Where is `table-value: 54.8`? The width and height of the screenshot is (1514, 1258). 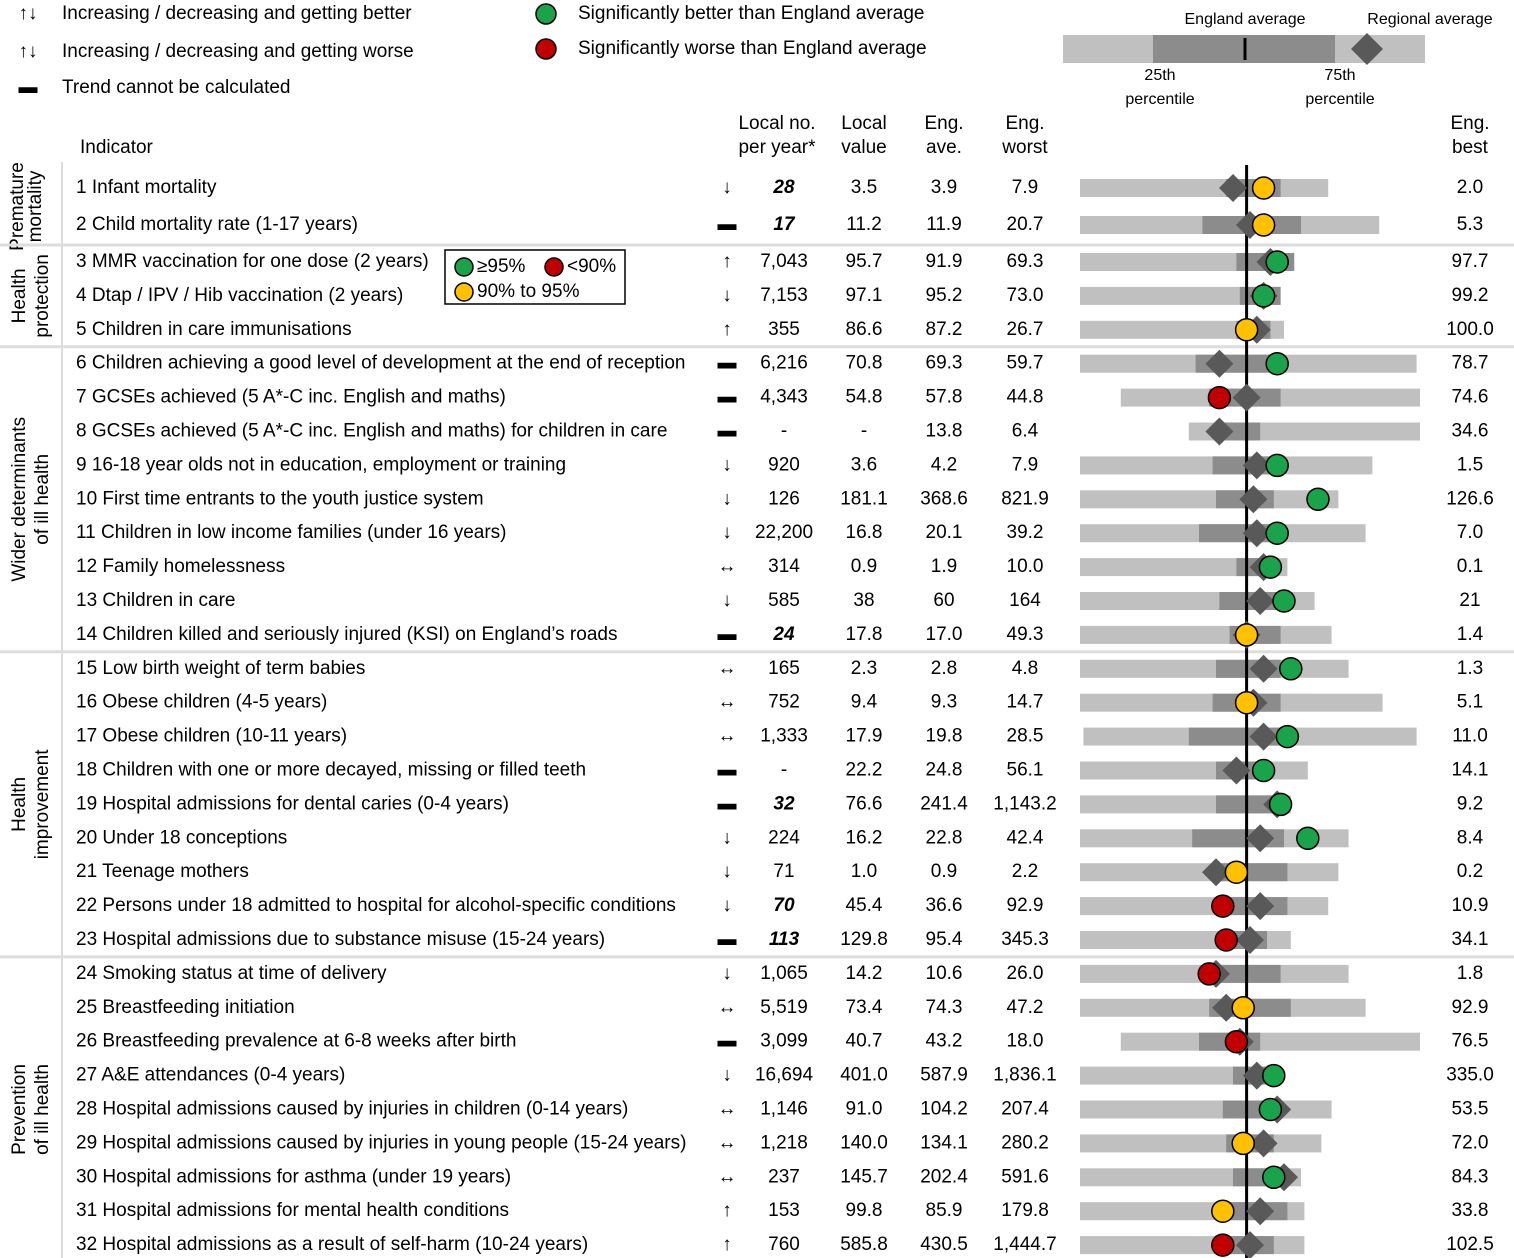 table-value: 54.8 is located at coordinates (864, 397).